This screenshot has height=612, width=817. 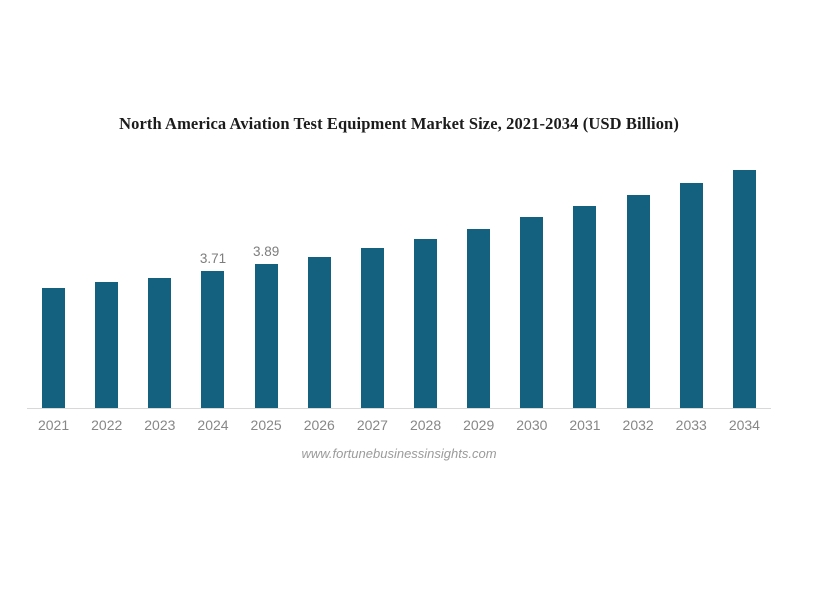 I want to click on bar-2028, so click(x=426, y=323).